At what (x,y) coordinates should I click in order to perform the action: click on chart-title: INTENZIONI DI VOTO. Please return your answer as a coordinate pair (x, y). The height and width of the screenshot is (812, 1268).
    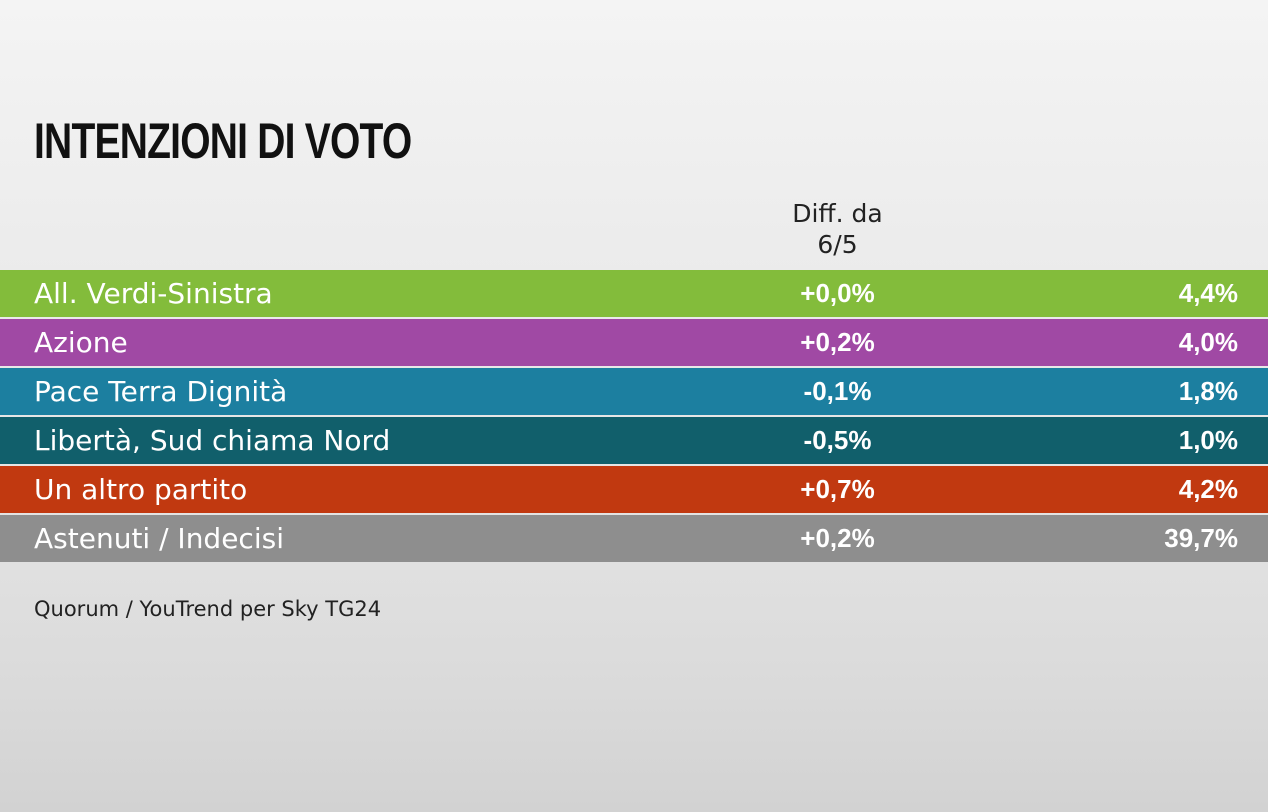
    Looking at the image, I should click on (223, 141).